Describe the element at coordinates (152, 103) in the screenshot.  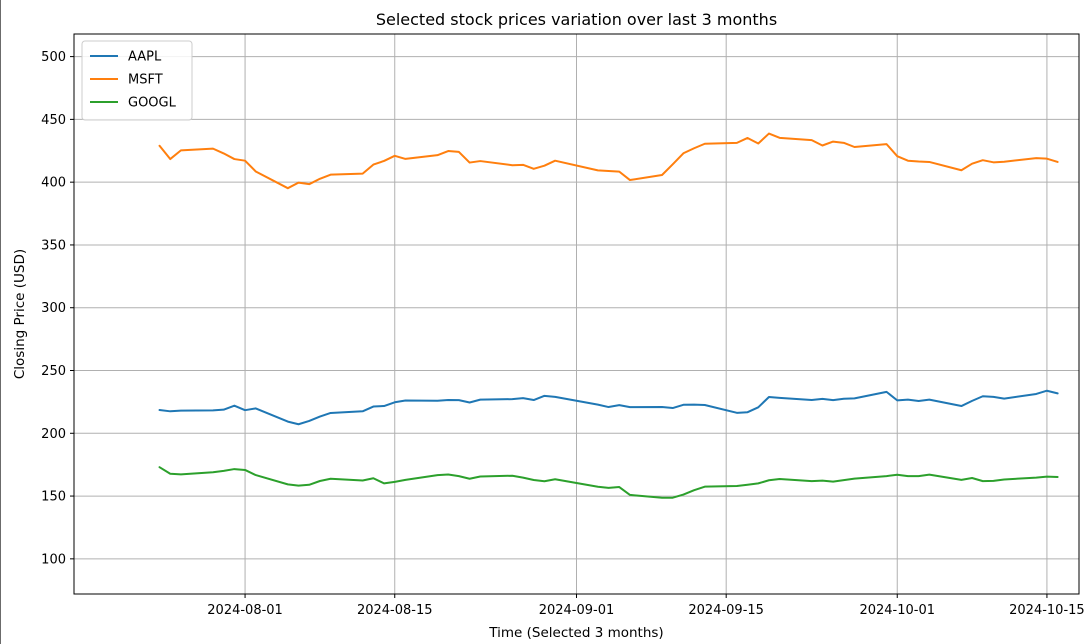
I see `legend-label-googl: GOOGL` at that location.